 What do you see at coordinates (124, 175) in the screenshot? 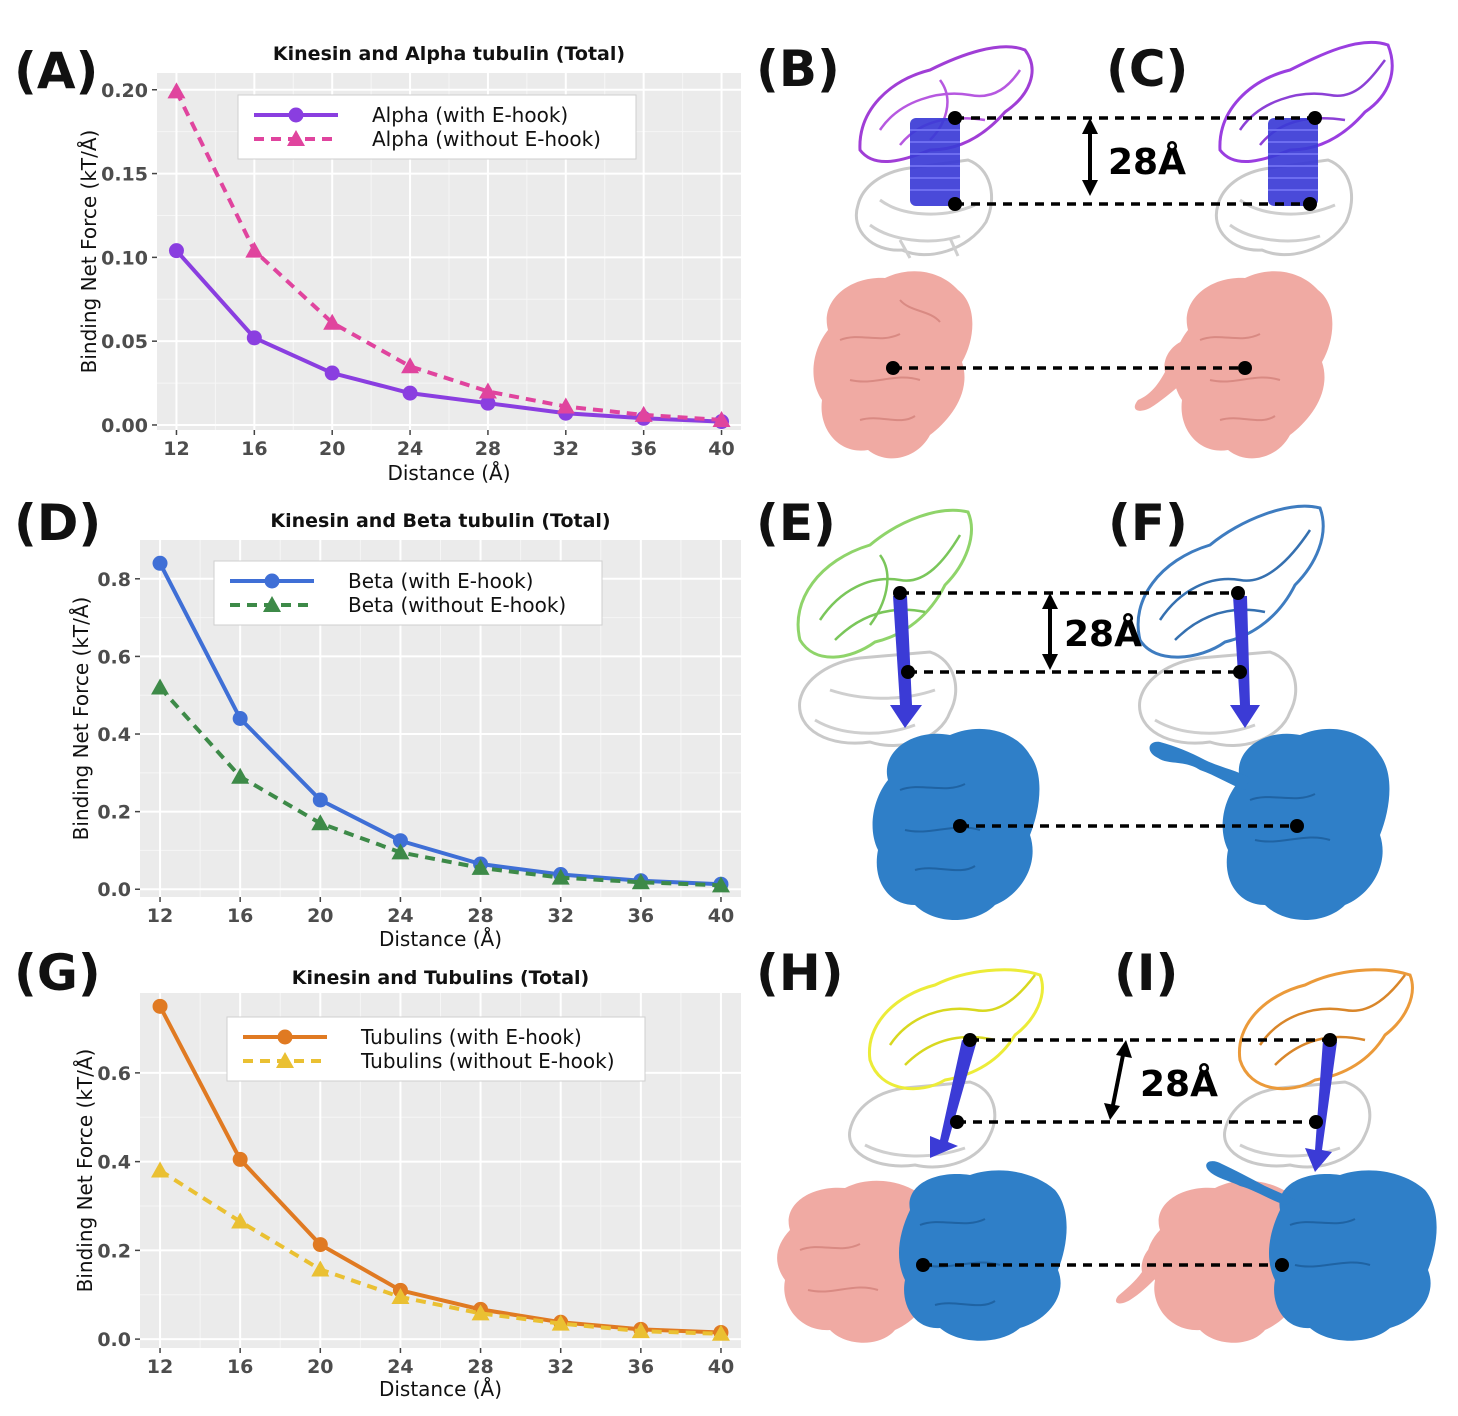
I see `y-tick-label: 0.15` at bounding box center [124, 175].